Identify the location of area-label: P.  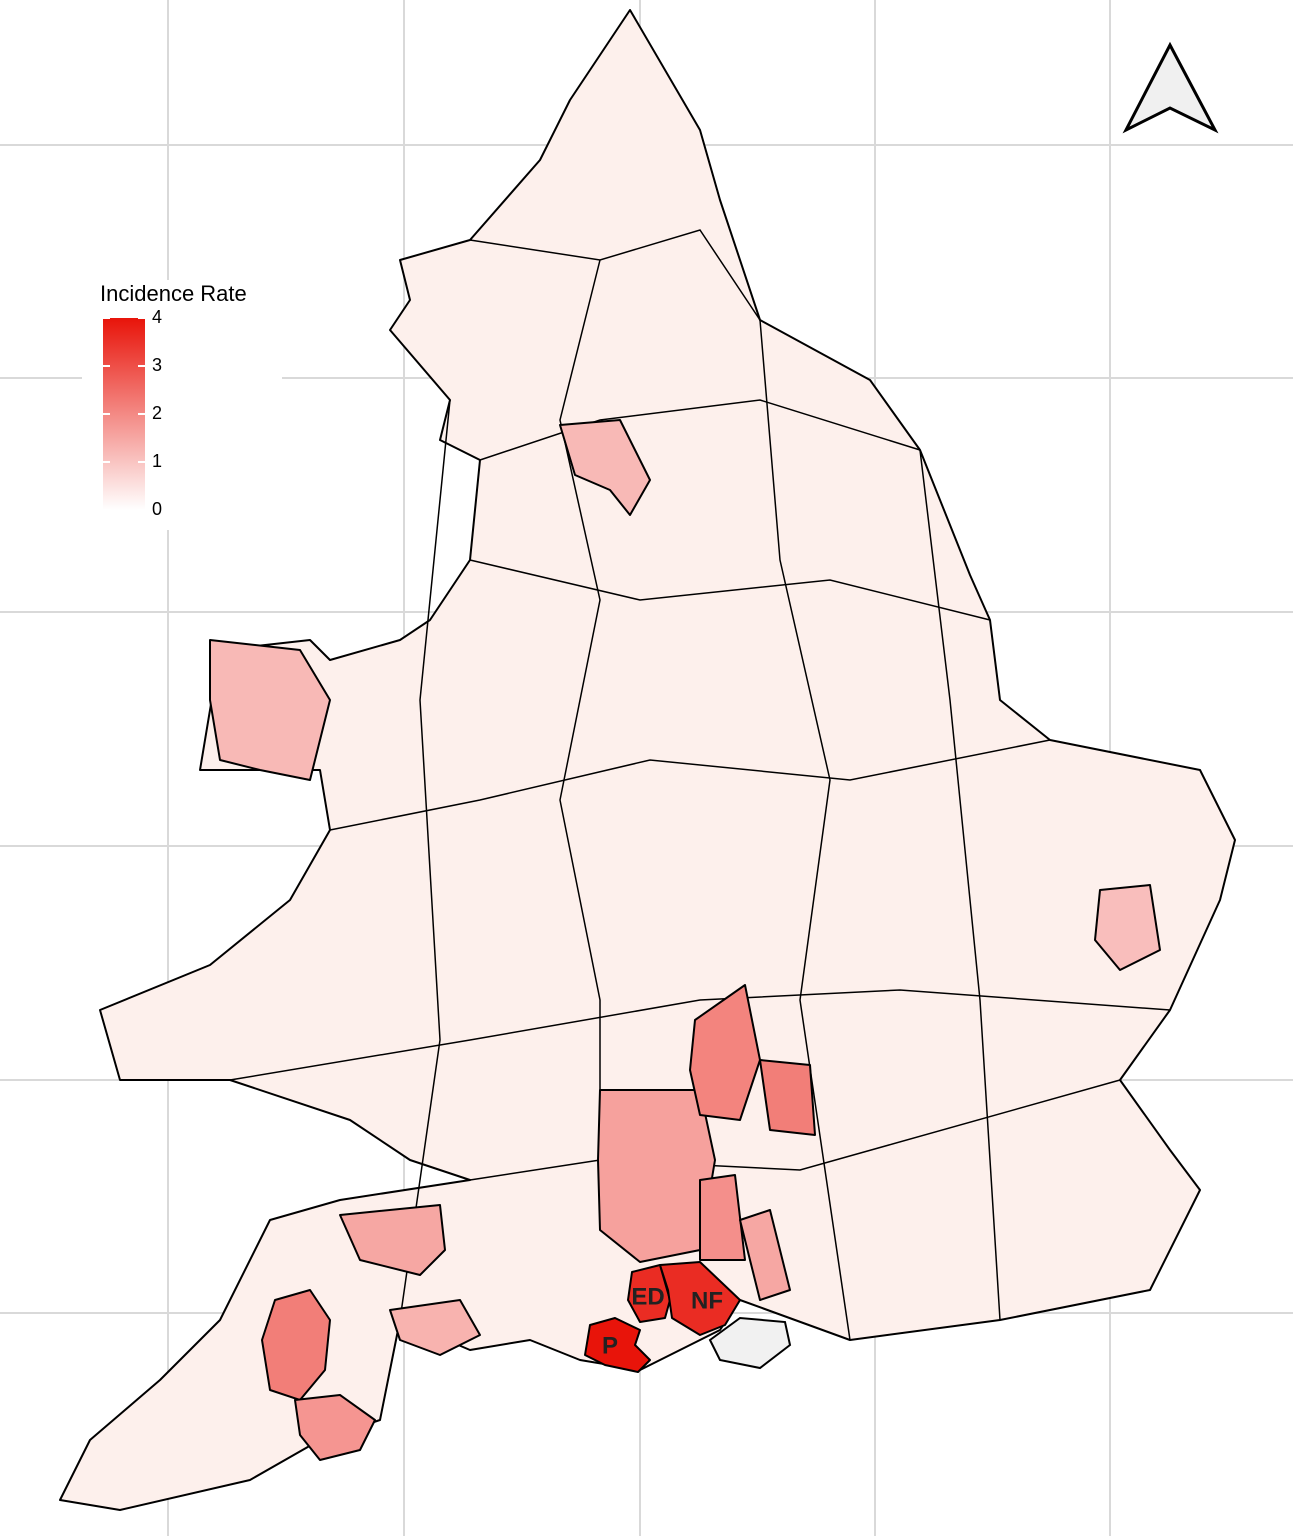
(610, 1345).